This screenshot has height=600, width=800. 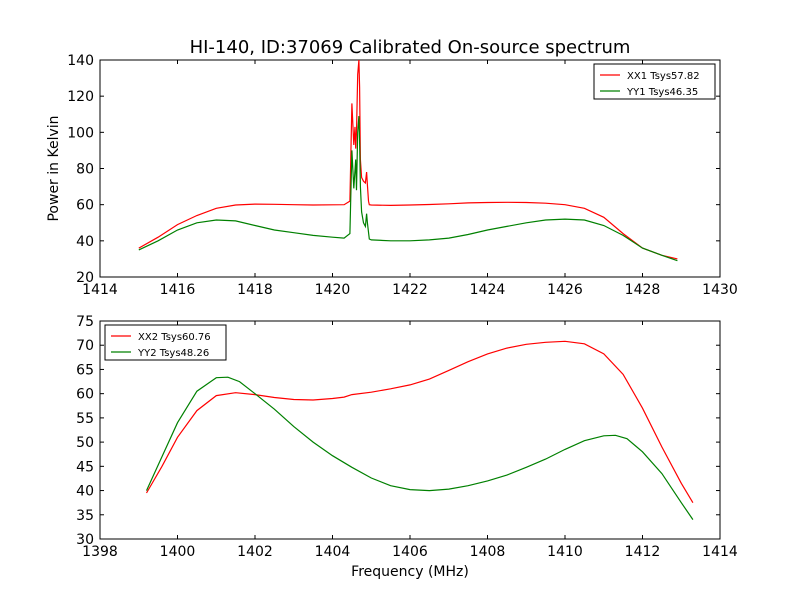 I want to click on x-tick-label: 1412, so click(x=643, y=552).